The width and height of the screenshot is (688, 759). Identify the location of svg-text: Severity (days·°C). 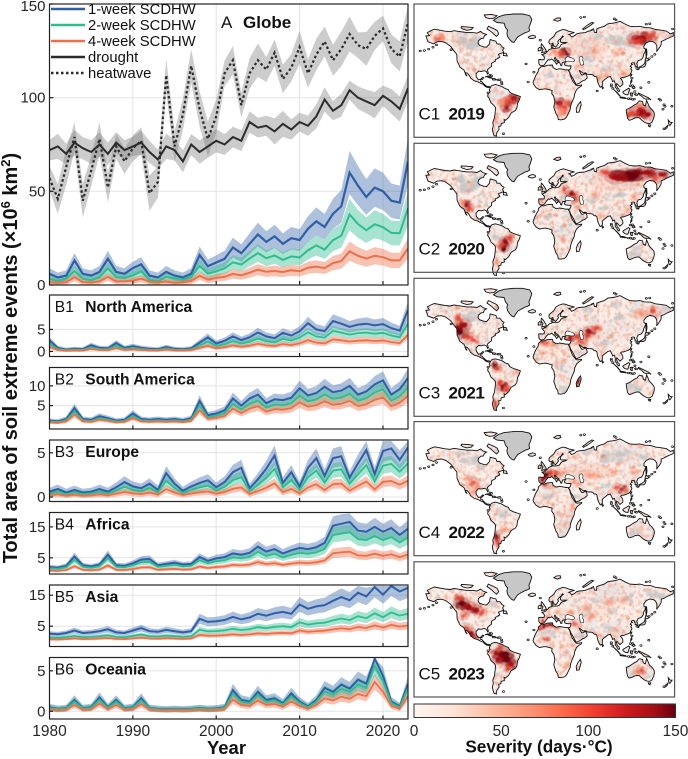
(538, 747).